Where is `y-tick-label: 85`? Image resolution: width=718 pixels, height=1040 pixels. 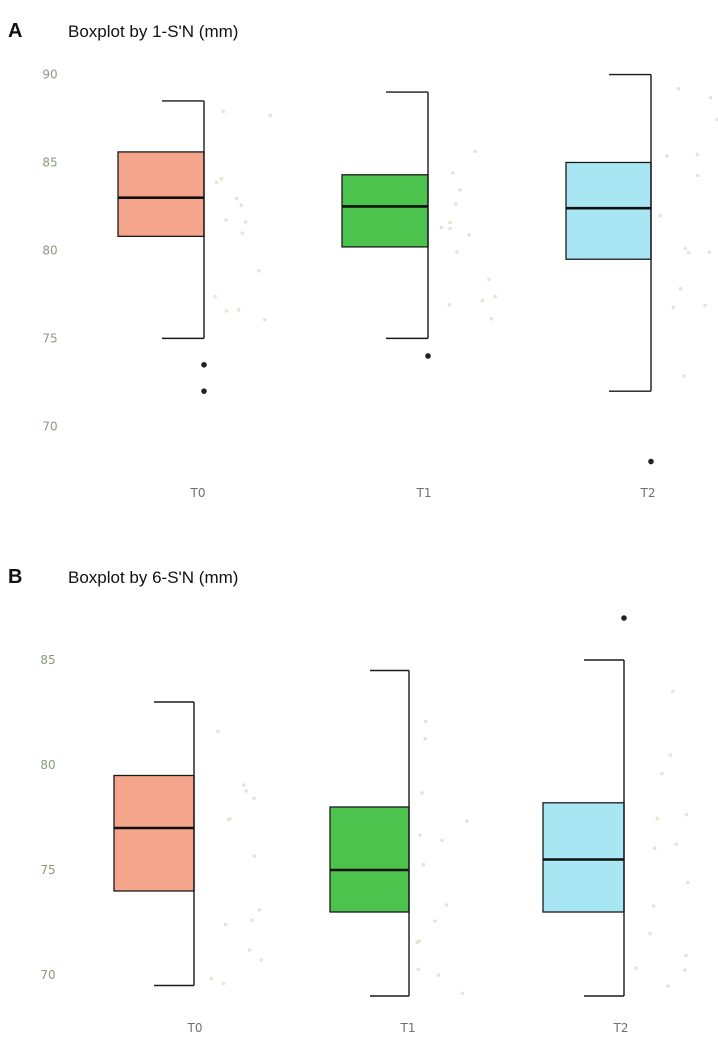
y-tick-label: 85 is located at coordinates (49, 162).